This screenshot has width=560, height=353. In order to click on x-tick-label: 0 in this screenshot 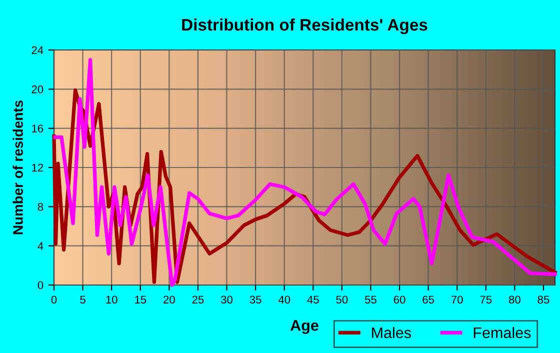, I will do `click(54, 300)`.